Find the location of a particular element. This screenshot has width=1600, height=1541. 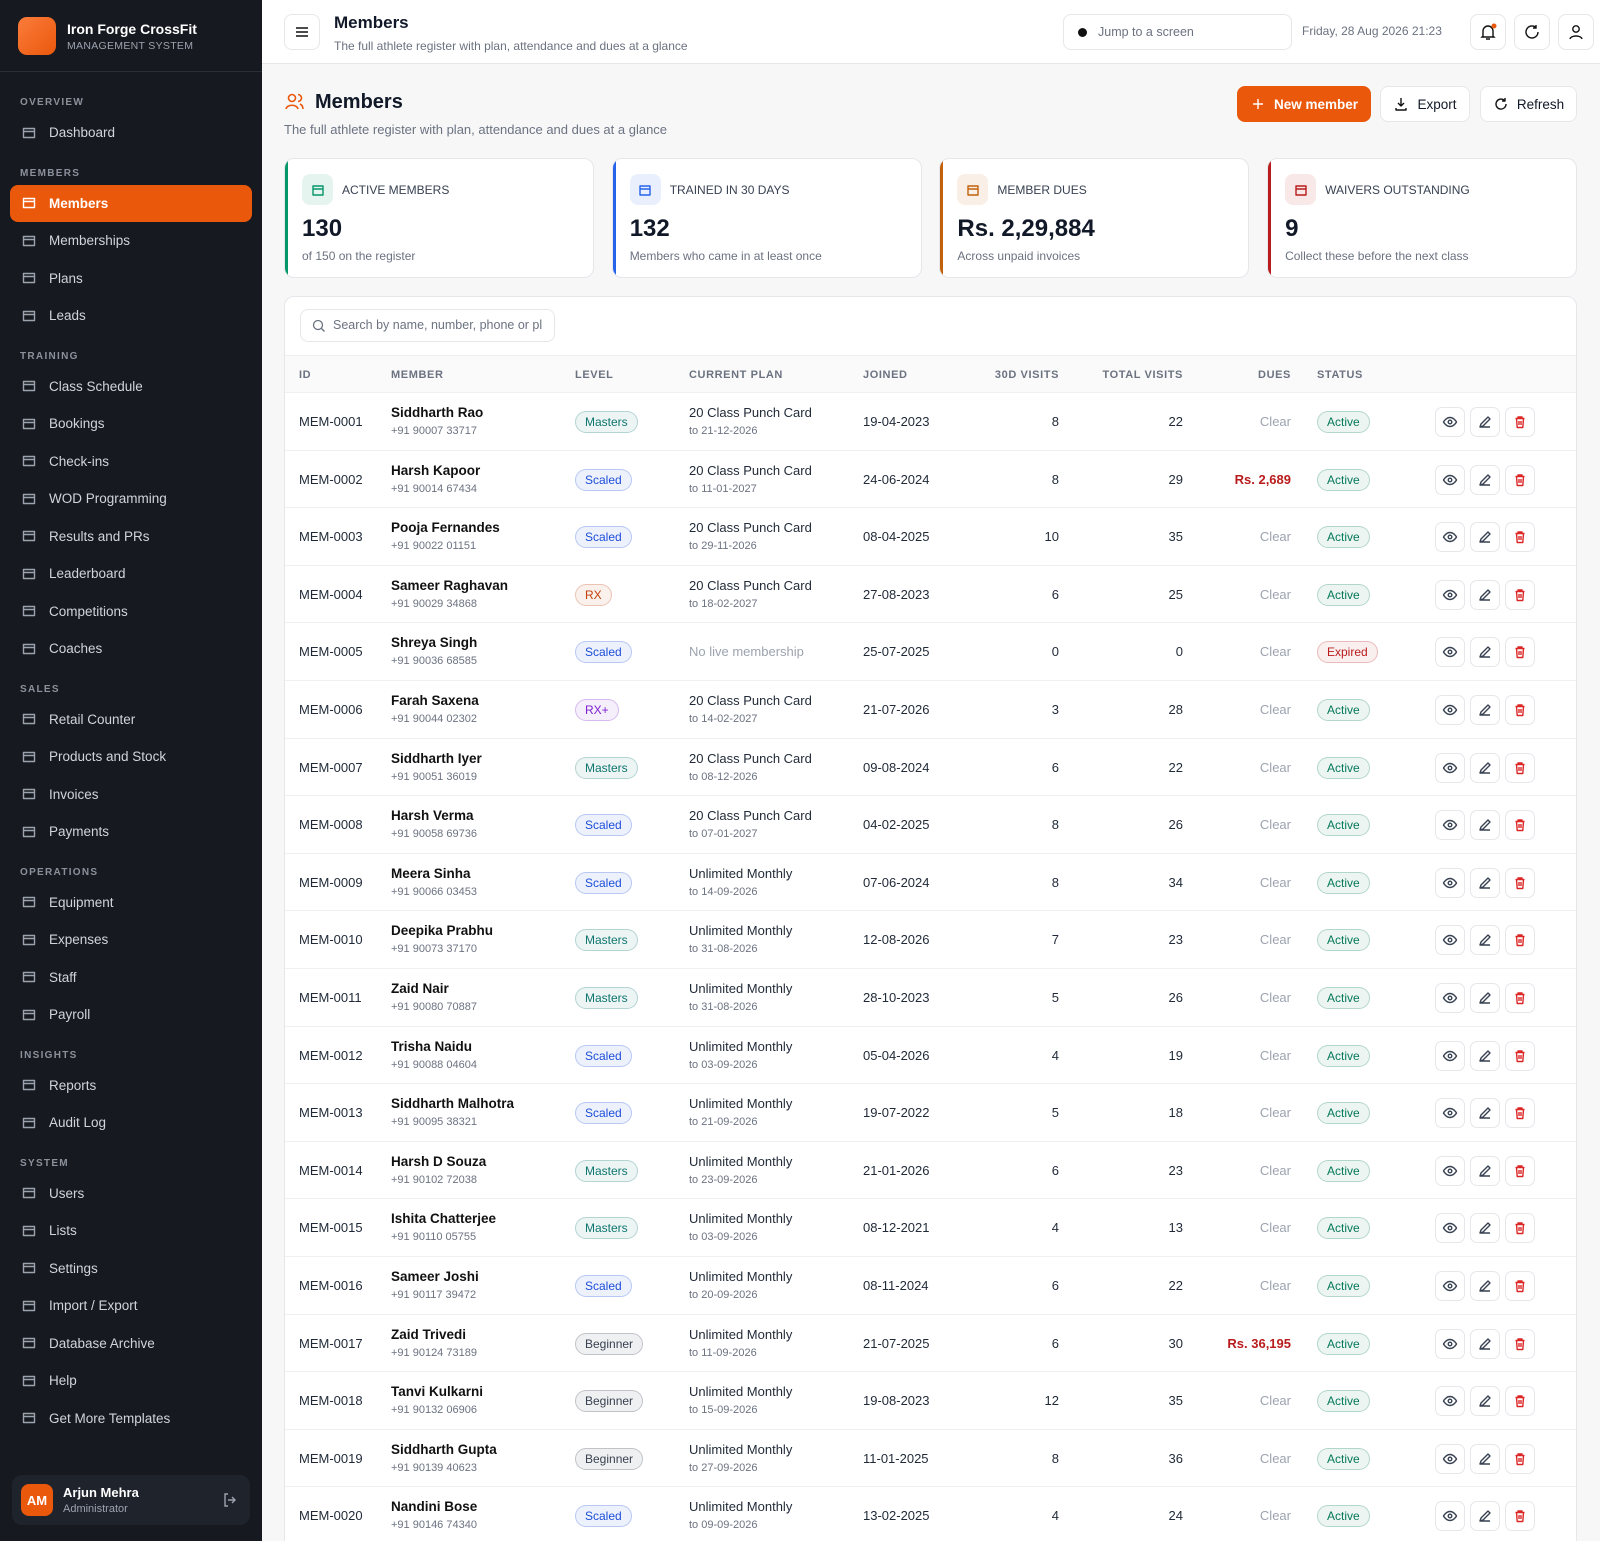

nav-item: Payments is located at coordinates (131, 832).